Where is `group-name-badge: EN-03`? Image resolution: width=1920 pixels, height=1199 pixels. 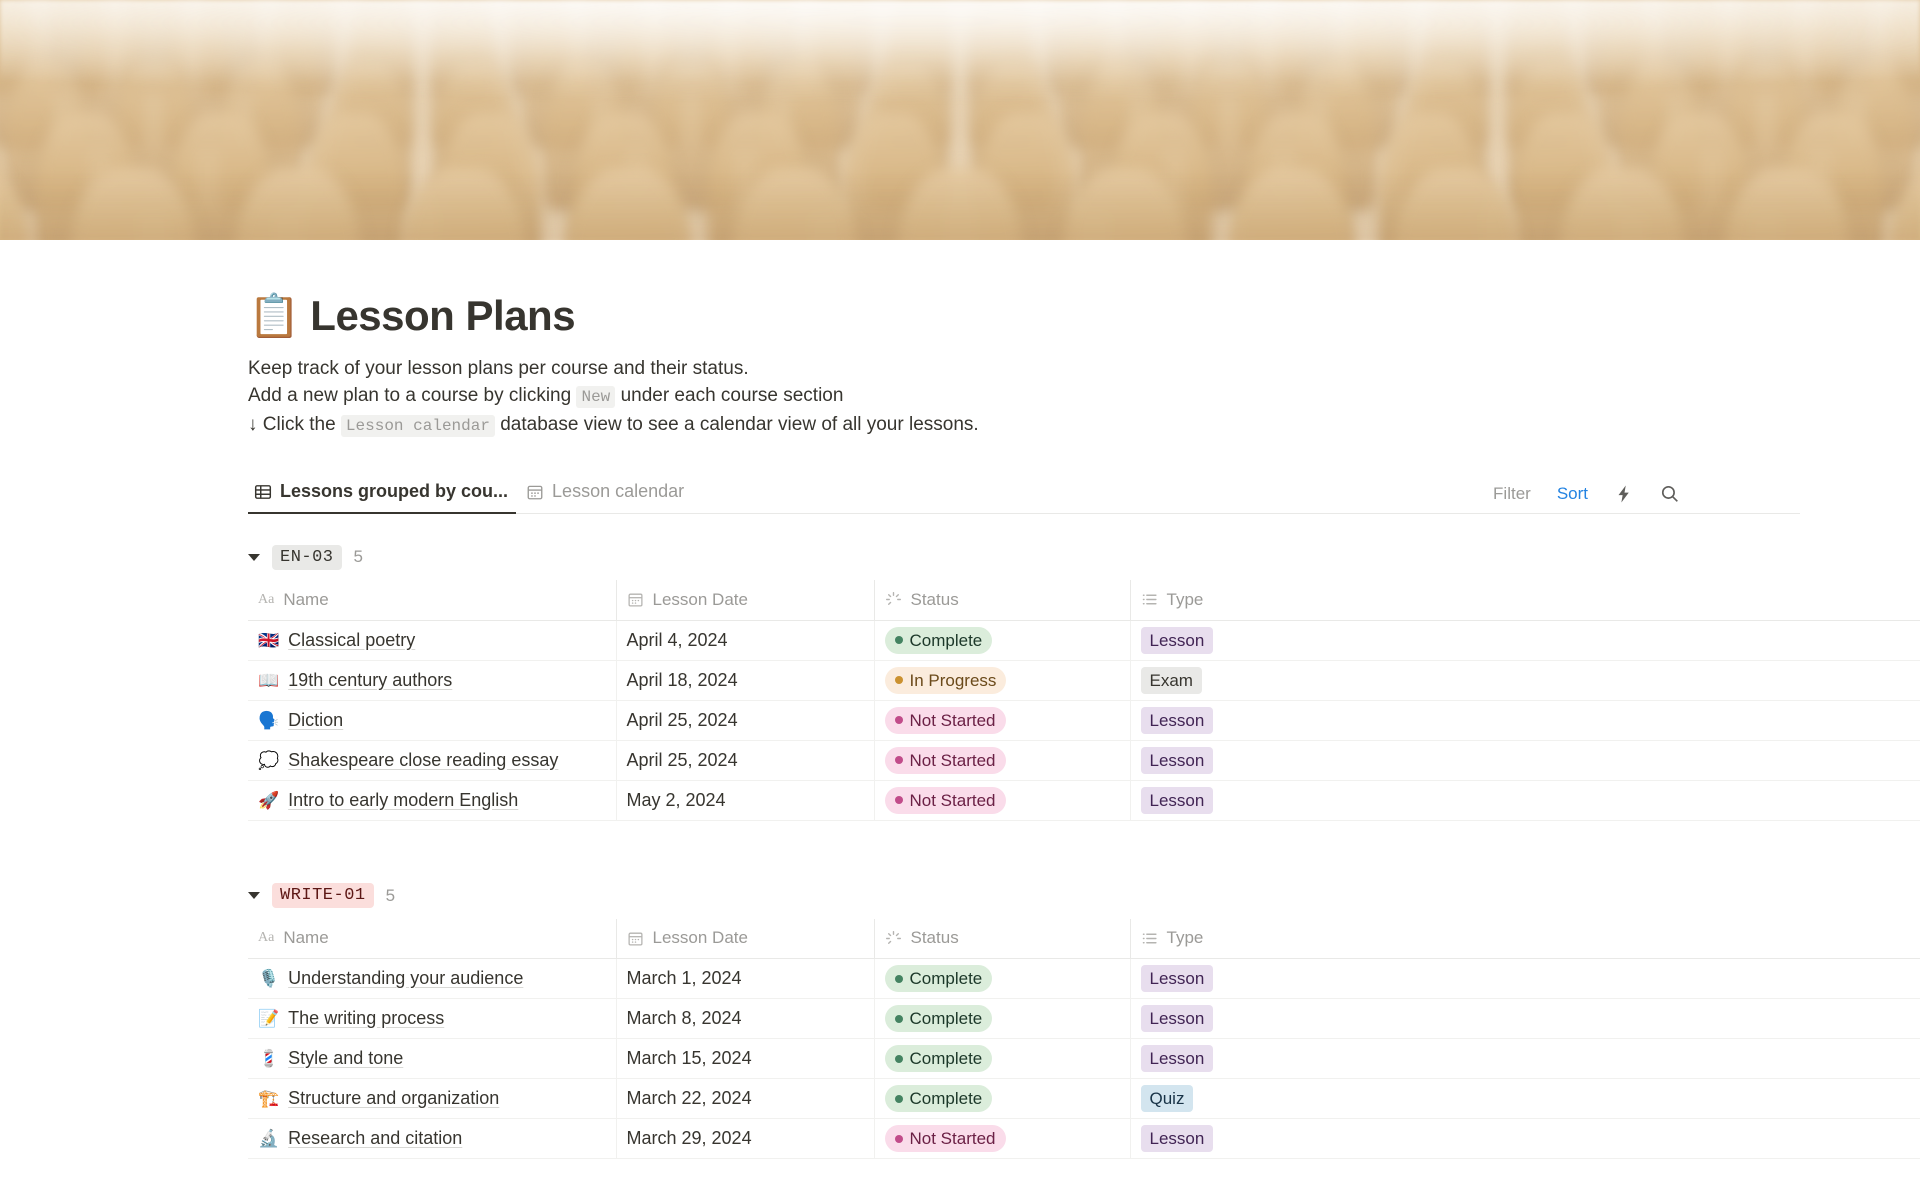 group-name-badge: EN-03 is located at coordinates (307, 557).